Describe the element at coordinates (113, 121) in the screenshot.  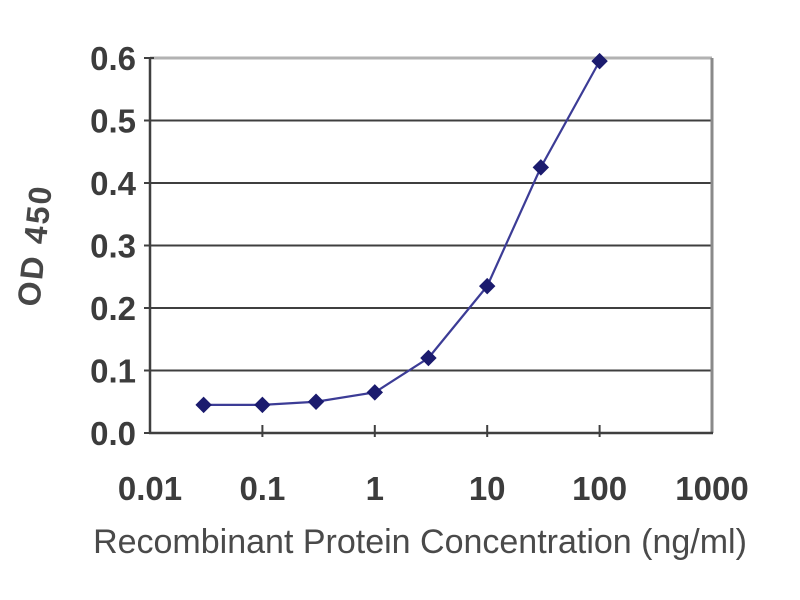
I see `y-tick-label: 0.5` at that location.